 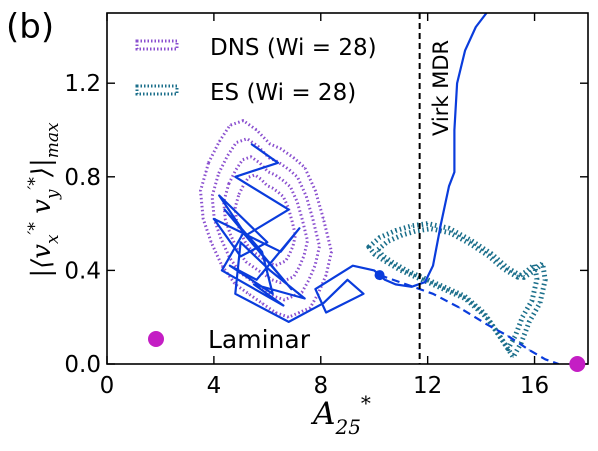 What do you see at coordinates (82, 178) in the screenshot?
I see `y-tick-label-2: 0.8` at bounding box center [82, 178].